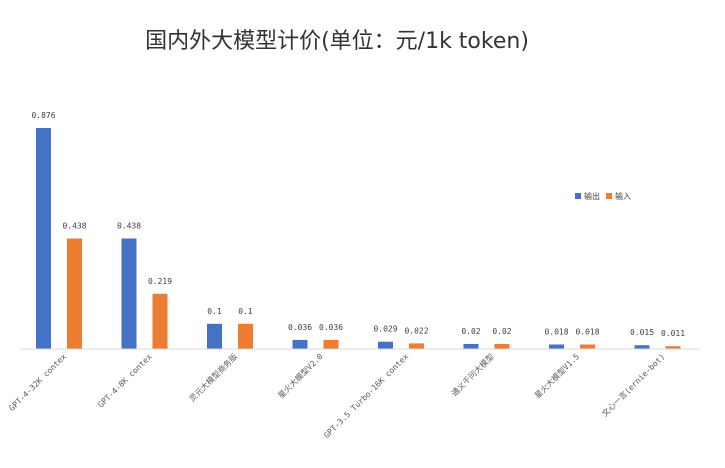 The image size is (725, 468). Describe the element at coordinates (366, 396) in the screenshot. I see `x-tick-label-4: GPT-3.5 Turbo-16K contex` at that location.